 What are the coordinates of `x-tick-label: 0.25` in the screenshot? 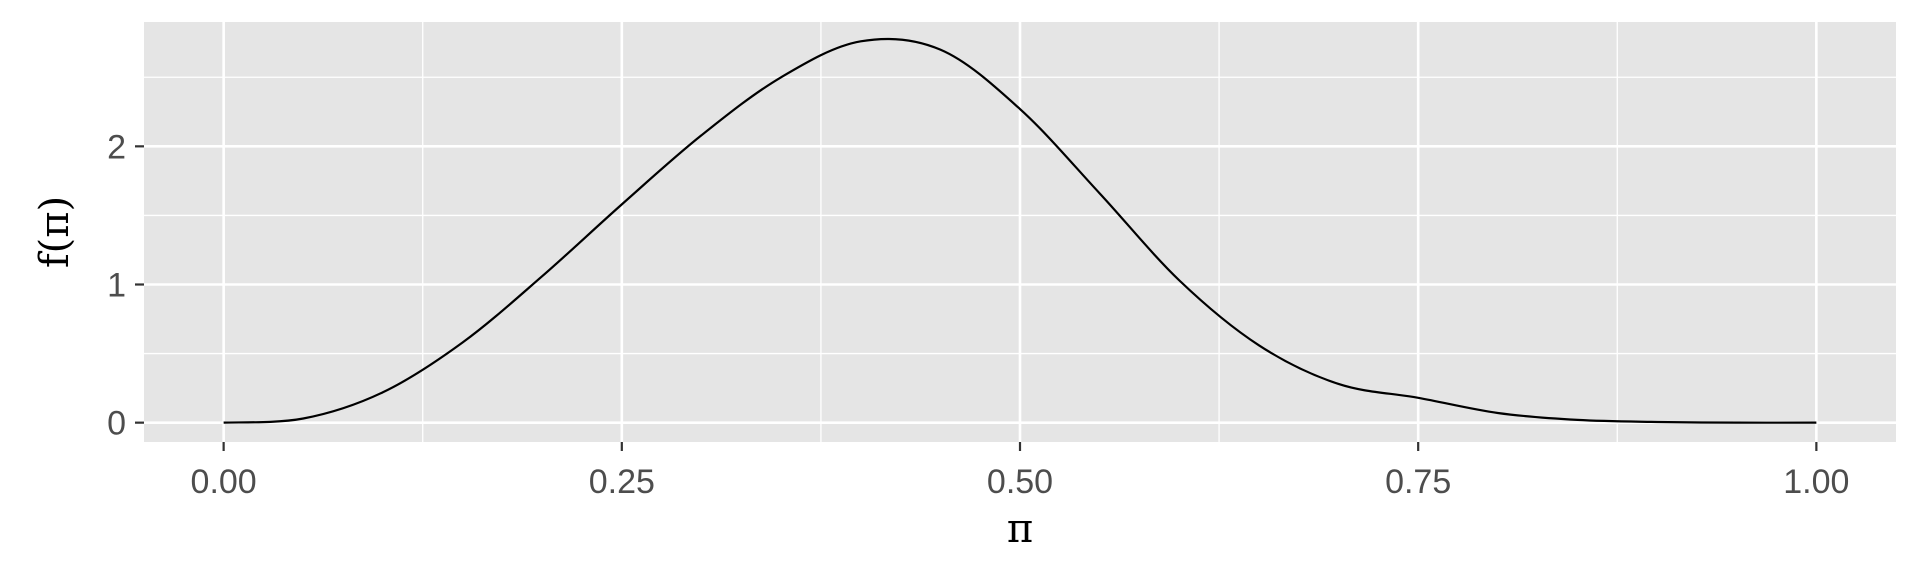 It's located at (622, 482).